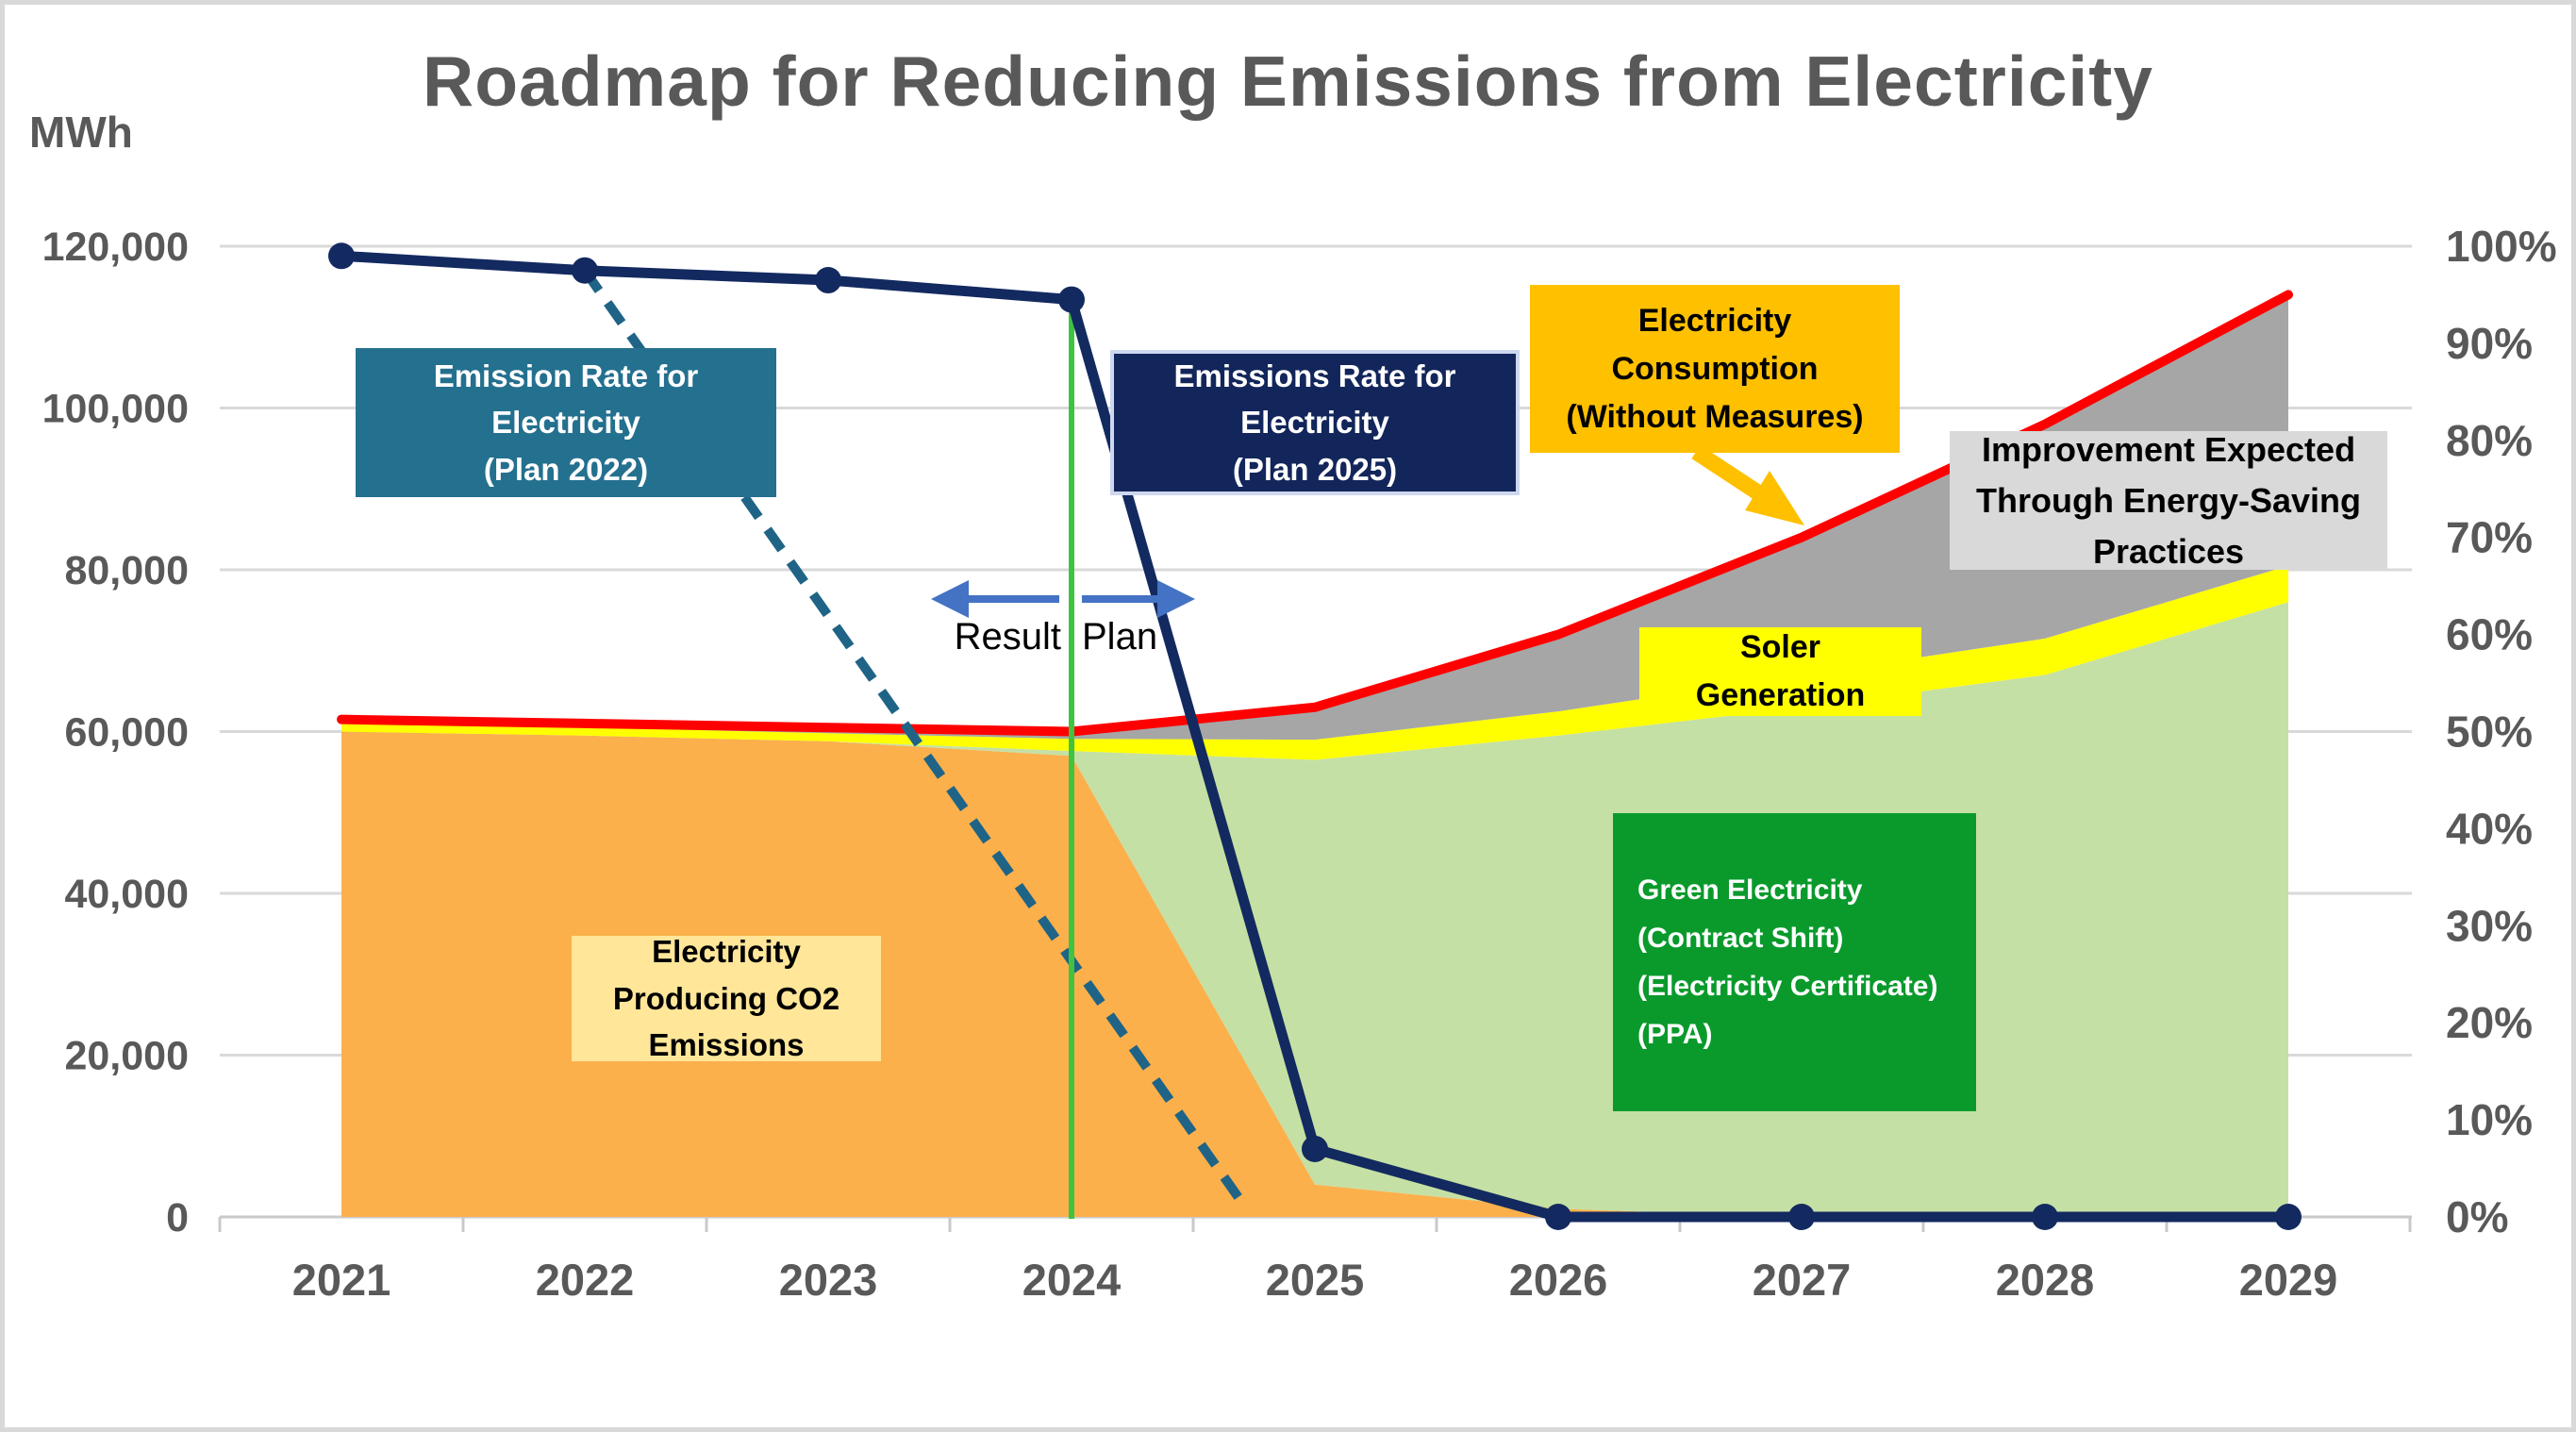  I want to click on y-left-tick-label: 40,000, so click(126, 895).